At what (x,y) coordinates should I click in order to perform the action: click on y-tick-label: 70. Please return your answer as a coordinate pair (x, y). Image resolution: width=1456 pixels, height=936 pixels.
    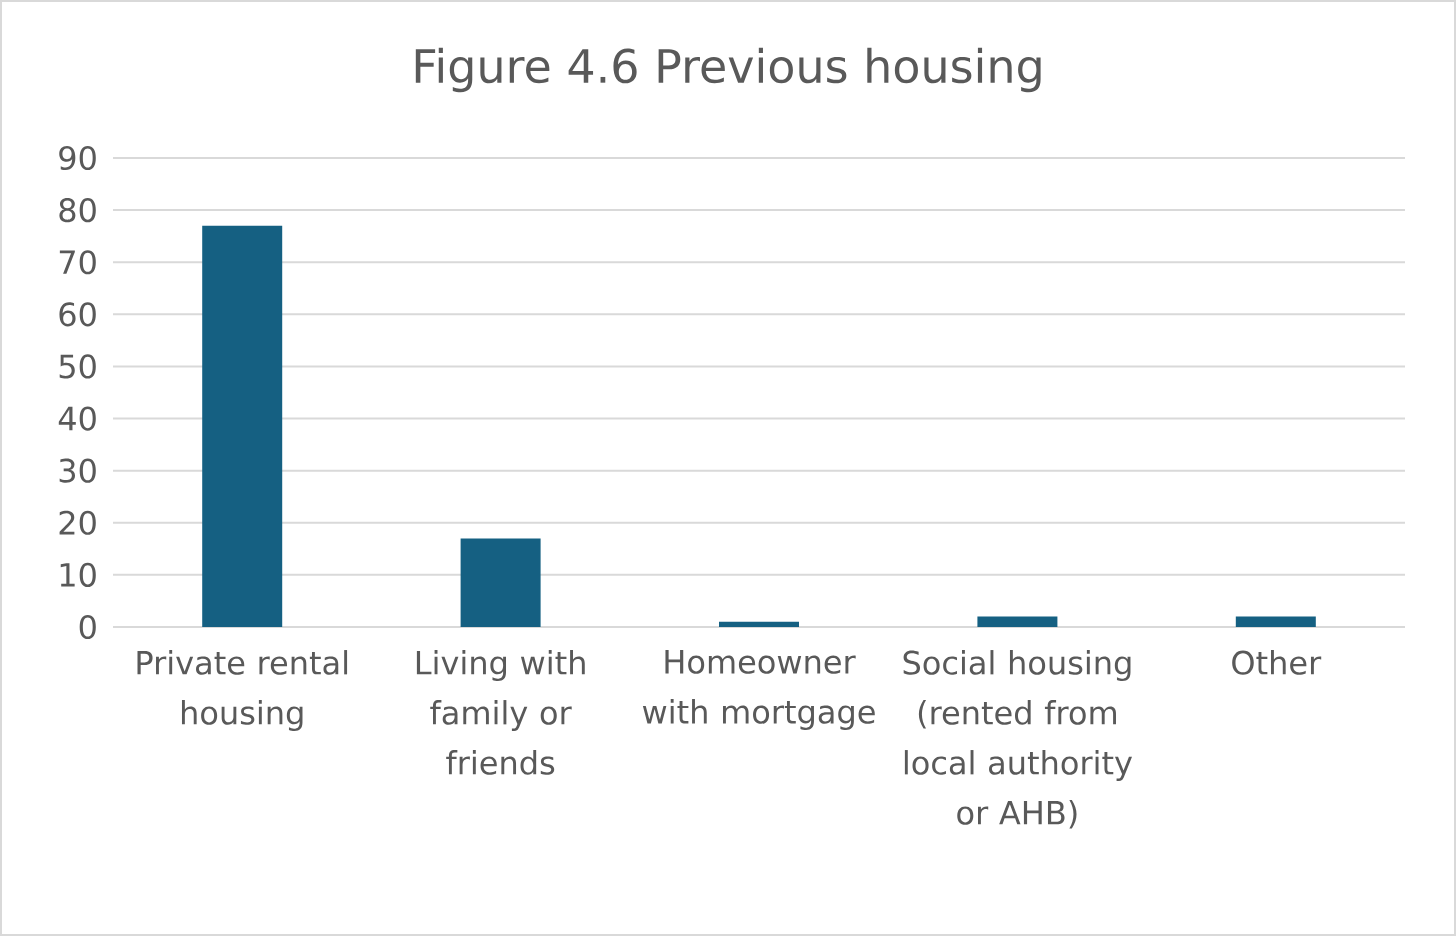
    Looking at the image, I should click on (77, 262).